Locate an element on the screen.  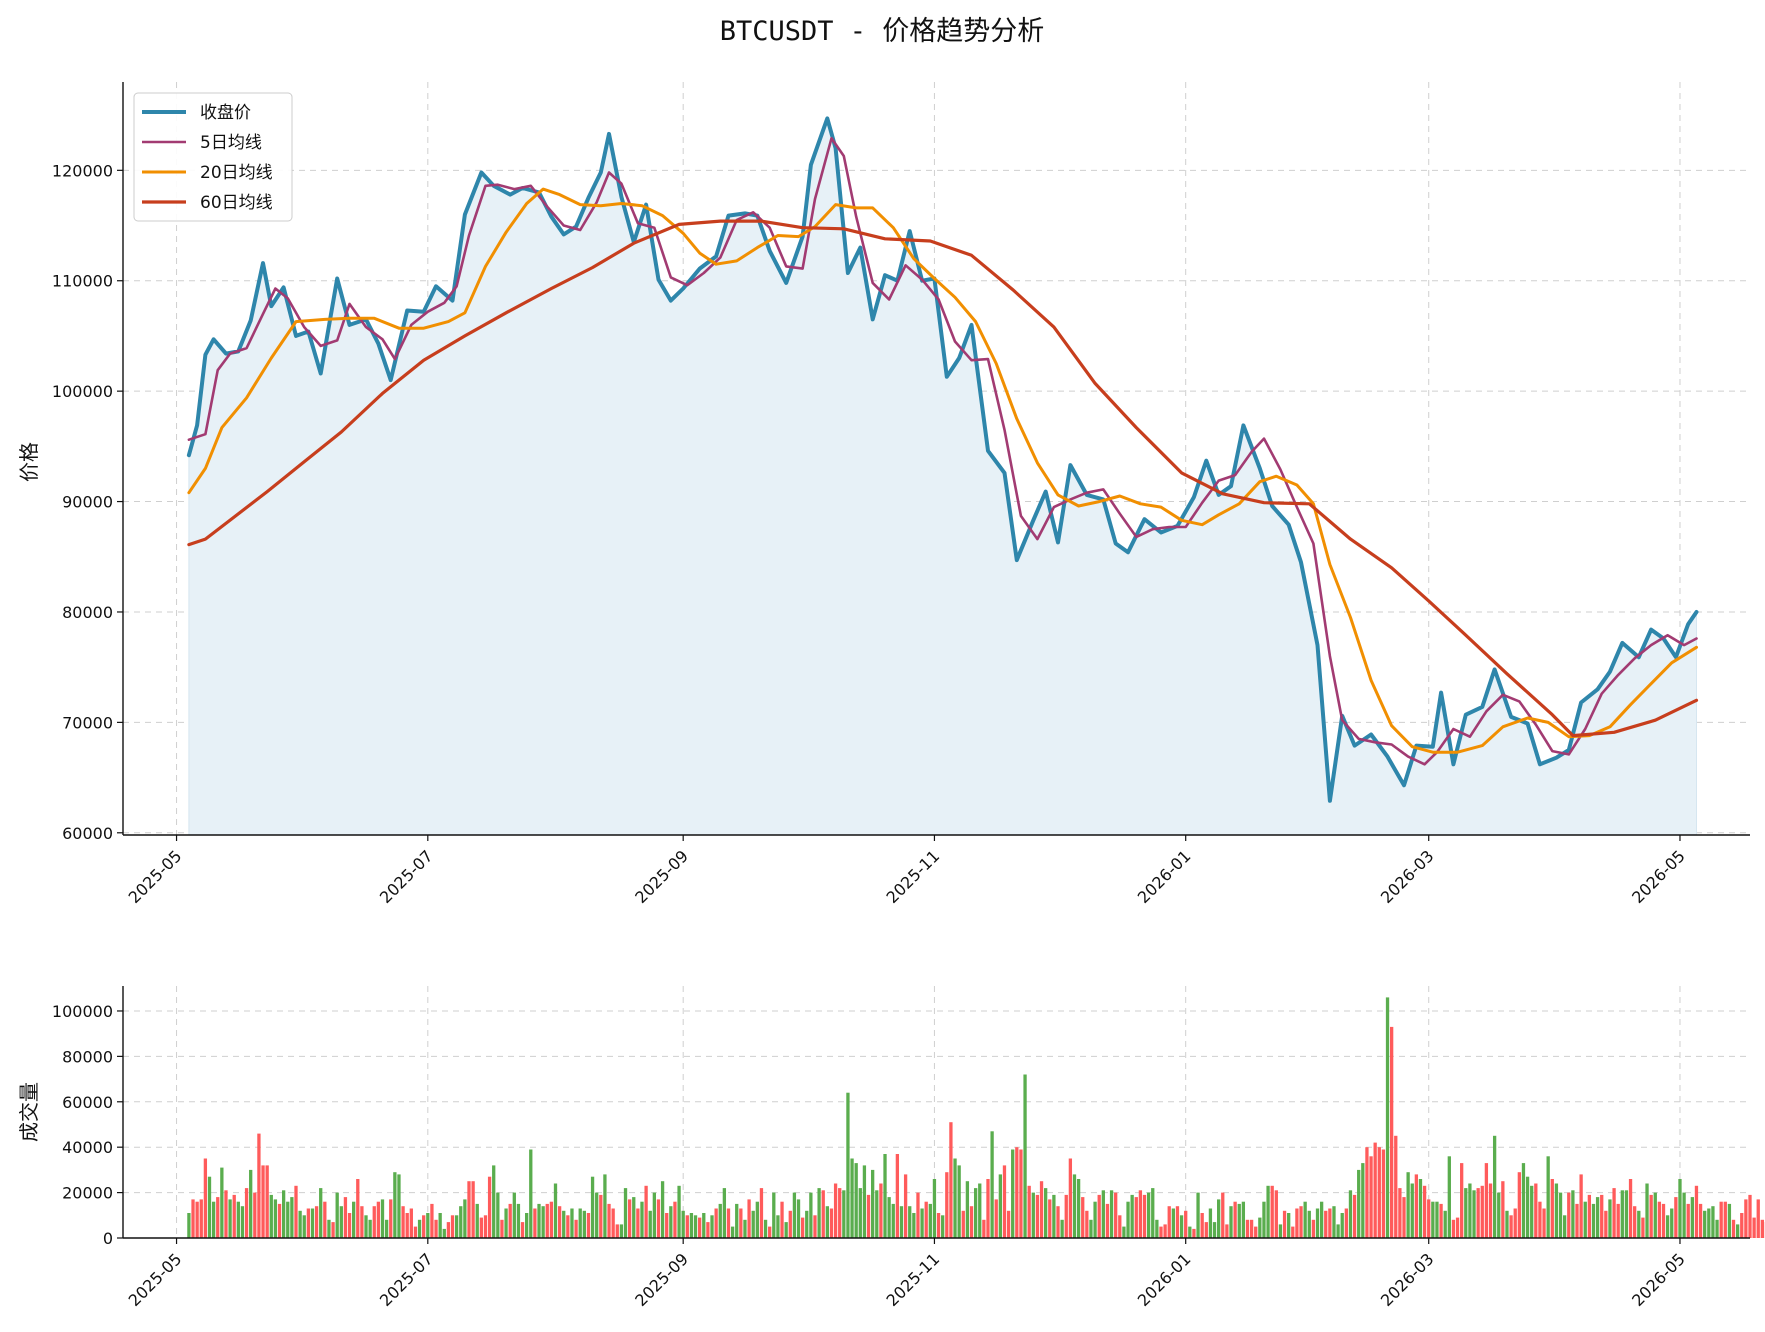
volume-x-tick-label: 2026-05 is located at coordinates (1658, 1279).